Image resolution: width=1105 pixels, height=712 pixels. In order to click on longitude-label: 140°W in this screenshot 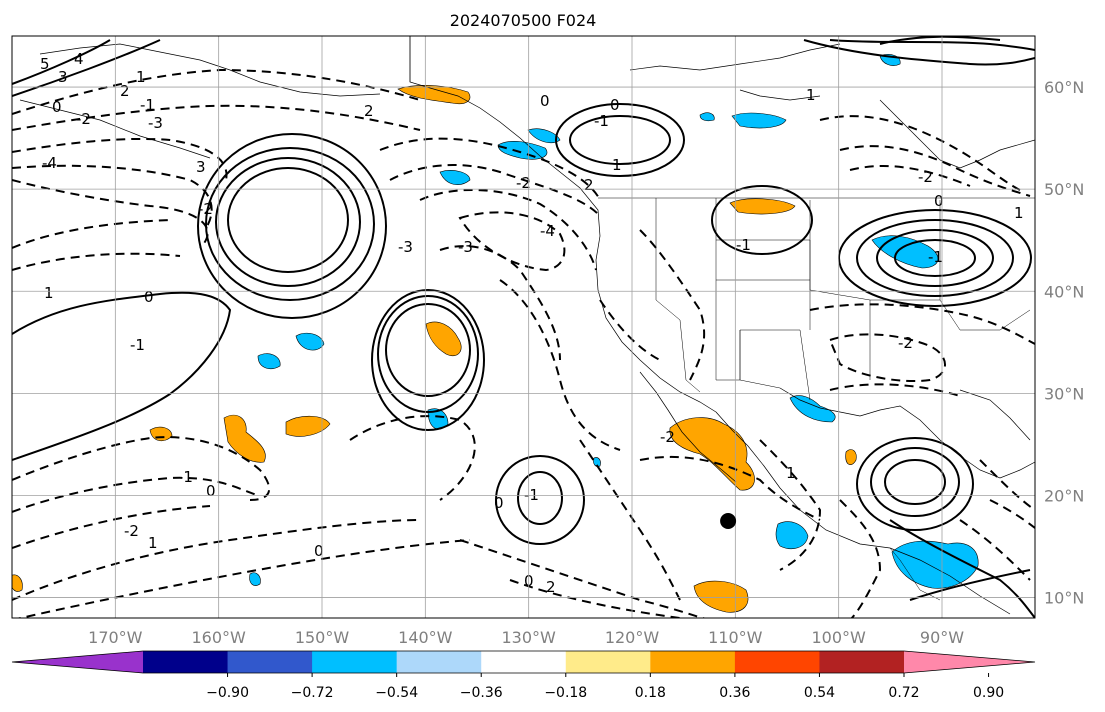, I will do `click(425, 637)`.